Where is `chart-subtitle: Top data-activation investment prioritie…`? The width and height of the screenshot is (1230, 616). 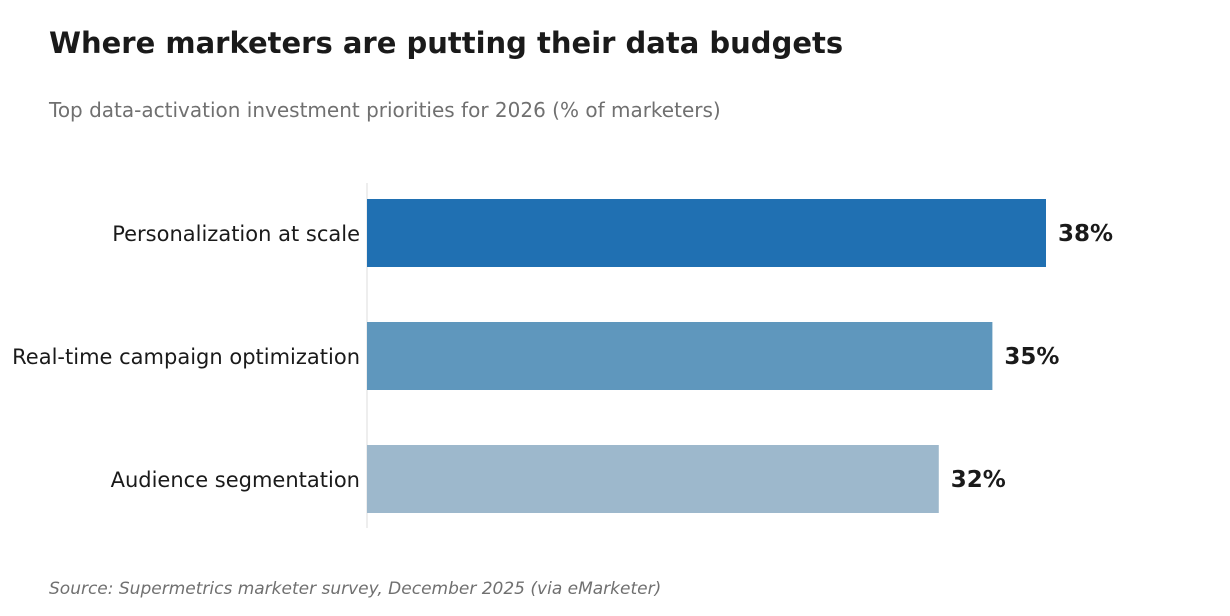
chart-subtitle: Top data-activation investment prioritie… is located at coordinates (385, 110).